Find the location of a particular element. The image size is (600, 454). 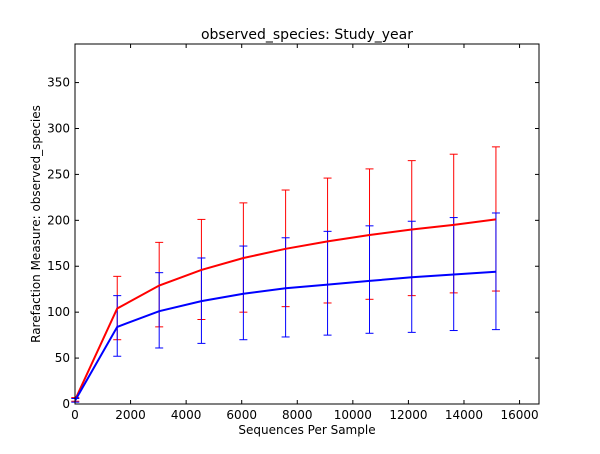

x-axis-label: Sequences Per Sample is located at coordinates (306, 430).